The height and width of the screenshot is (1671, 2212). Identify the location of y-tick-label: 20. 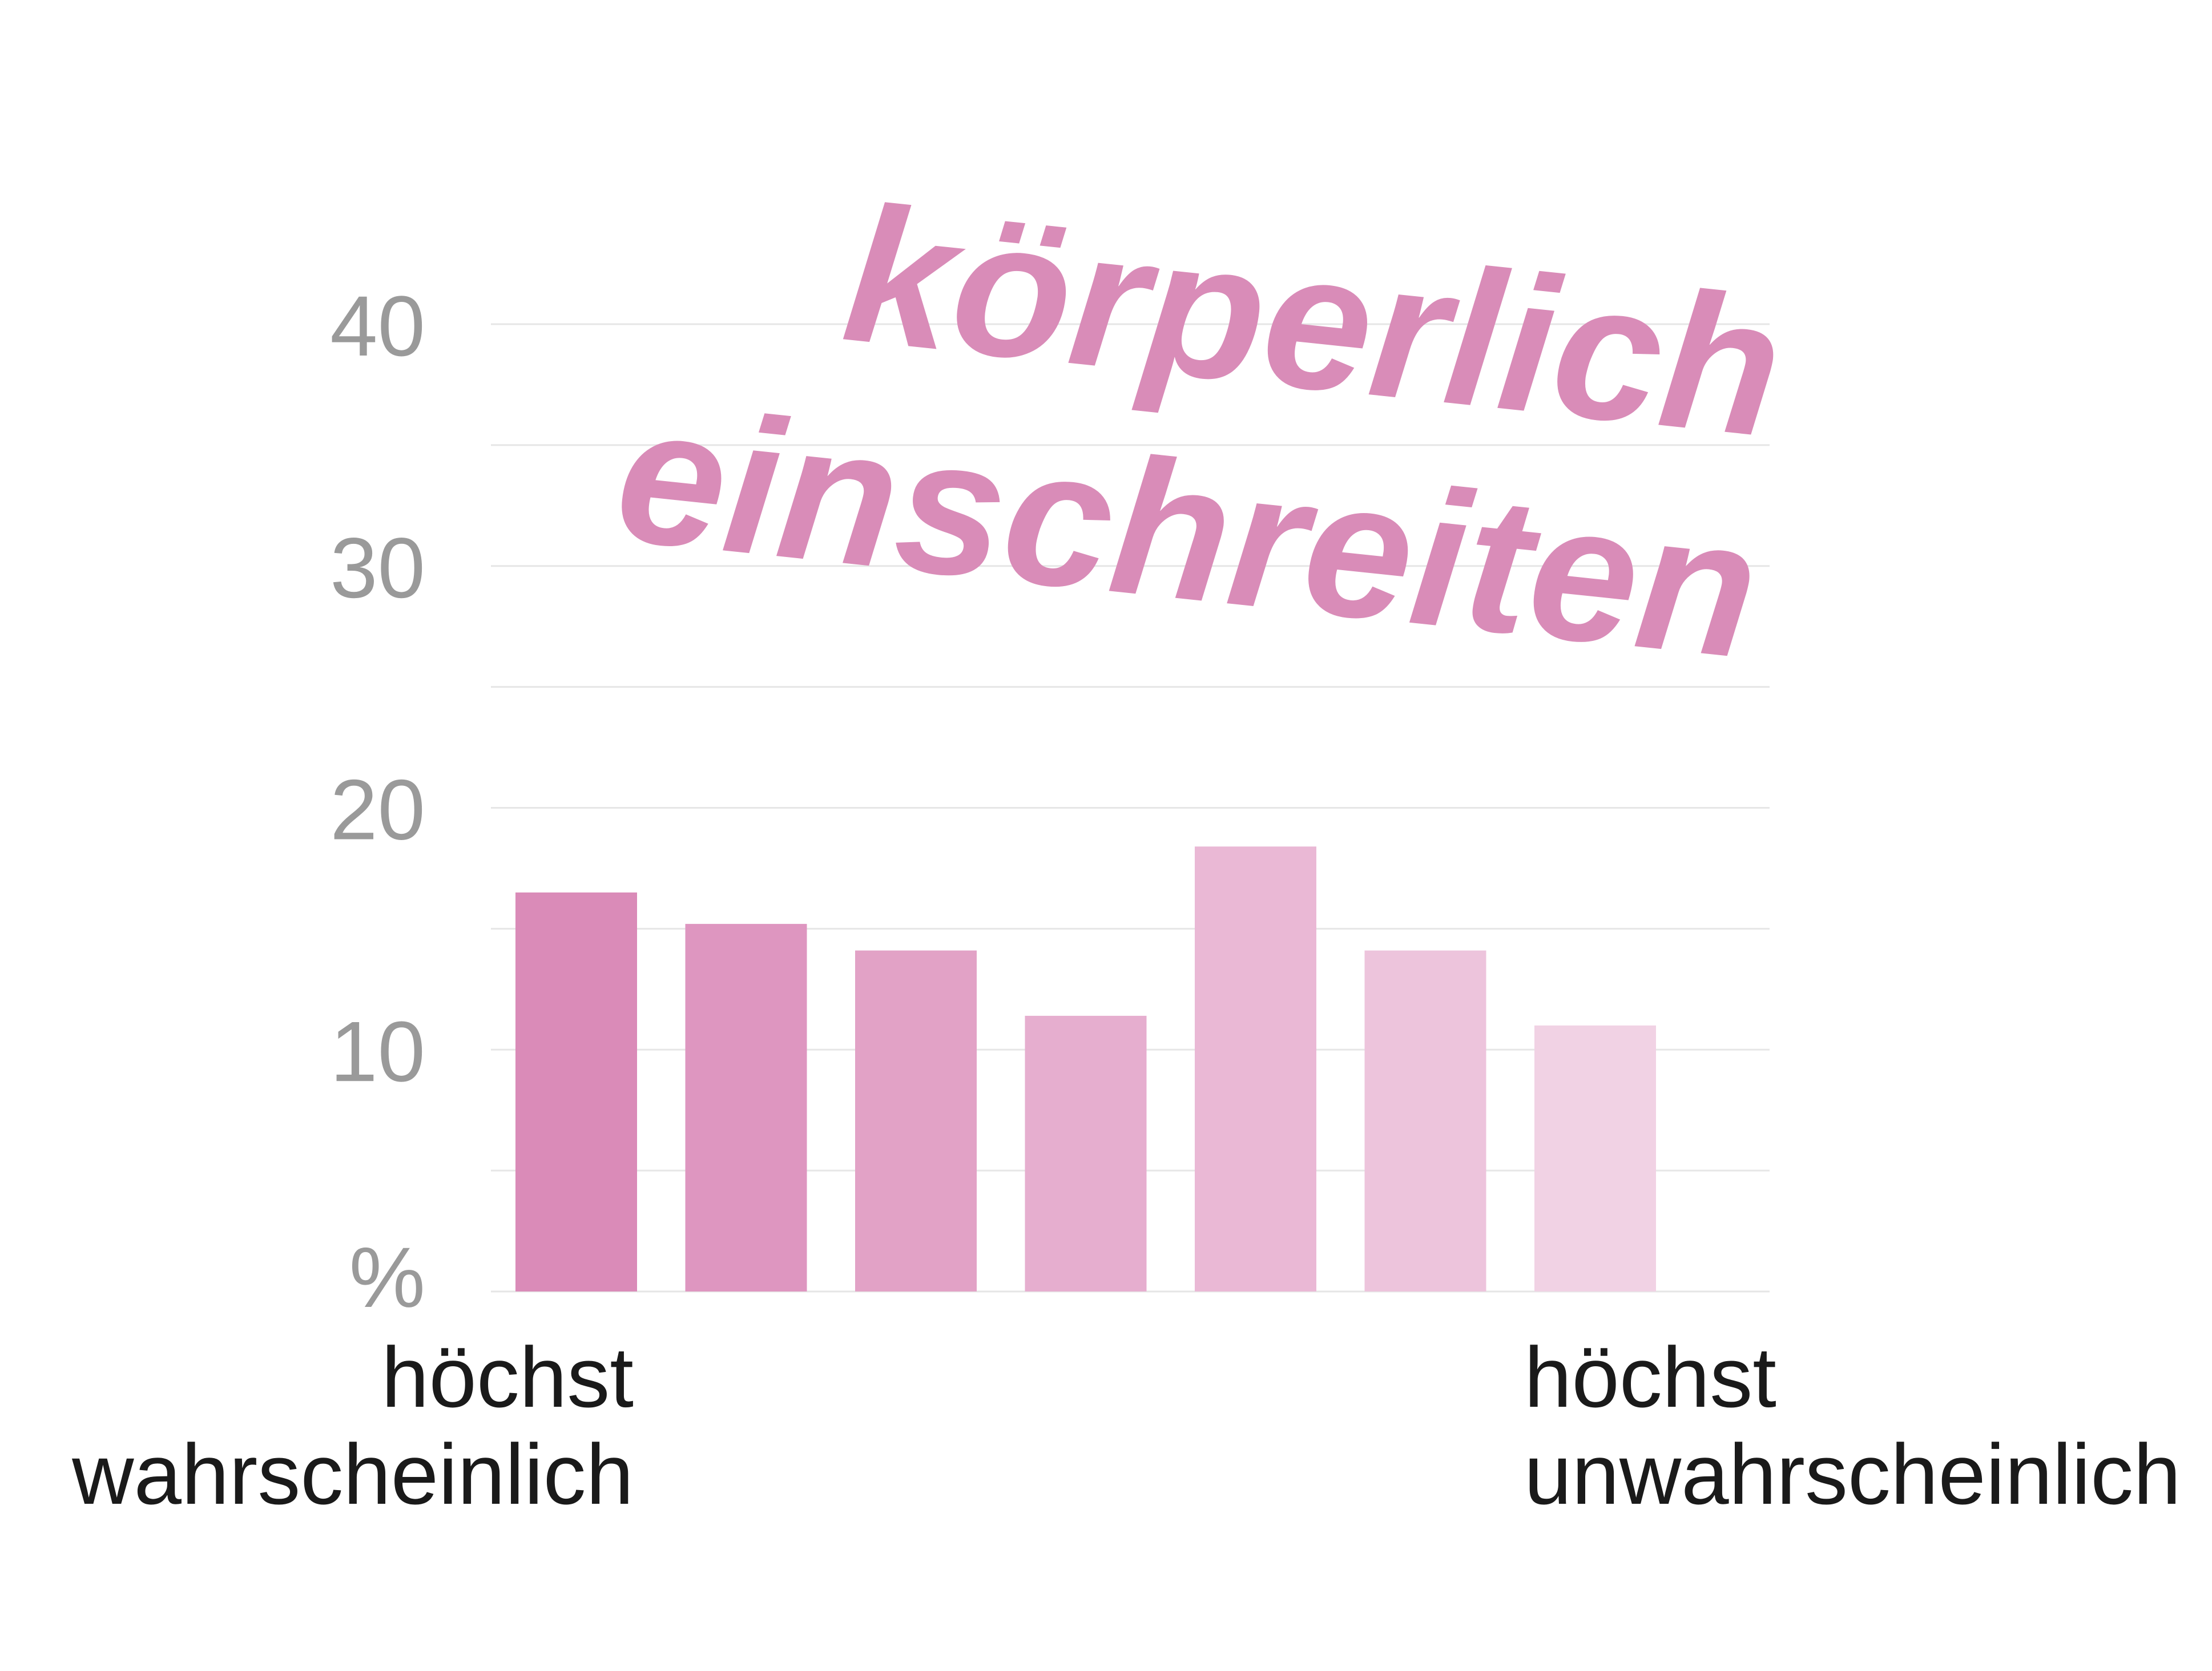
(377, 810).